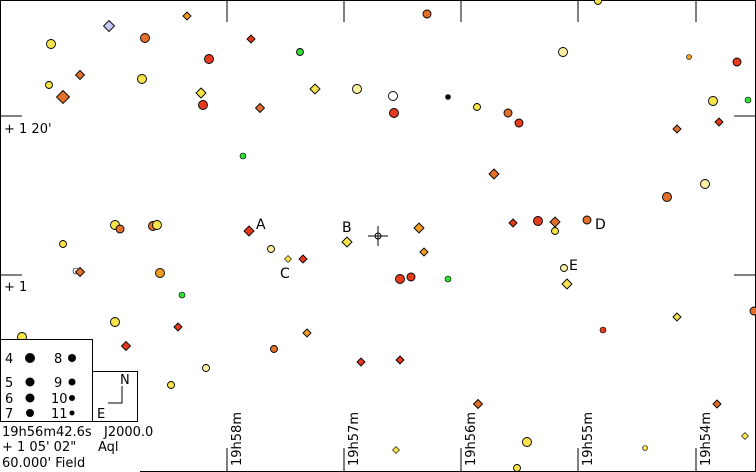  What do you see at coordinates (125, 380) in the screenshot?
I see `compass-n: N` at bounding box center [125, 380].